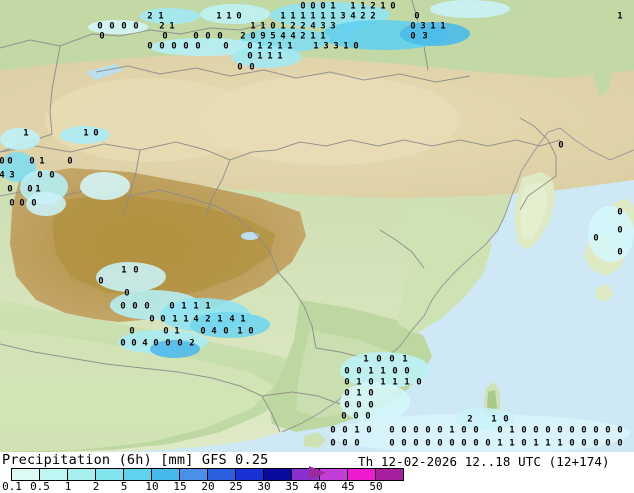  What do you see at coordinates (54, 474) in the screenshot?
I see `legend-swatch-0.5` at bounding box center [54, 474].